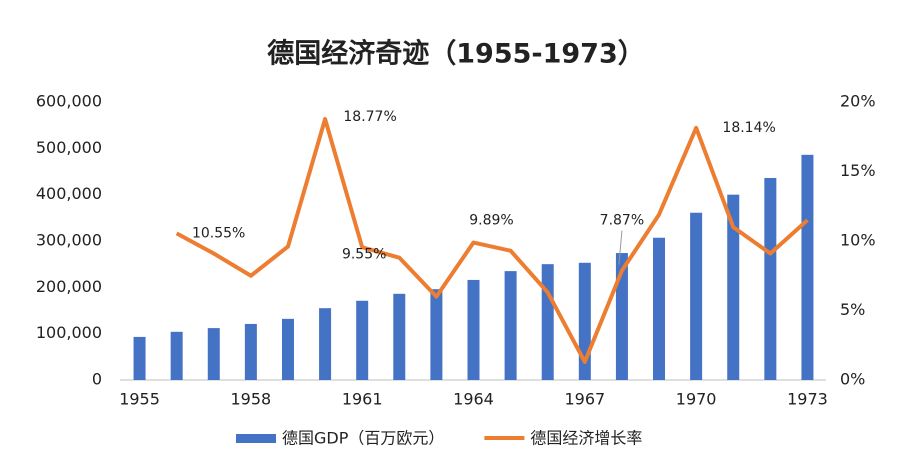 The image size is (912, 468). What do you see at coordinates (807, 399) in the screenshot?
I see `x-tick-label: 1973` at bounding box center [807, 399].